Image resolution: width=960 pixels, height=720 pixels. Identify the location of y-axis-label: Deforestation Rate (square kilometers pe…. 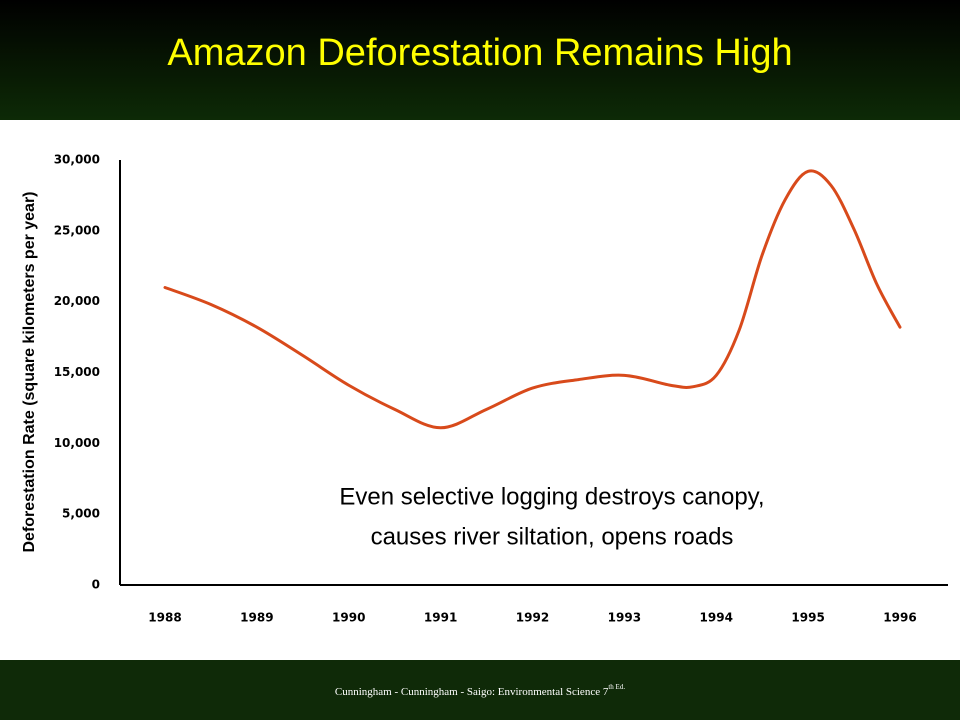
(29, 371).